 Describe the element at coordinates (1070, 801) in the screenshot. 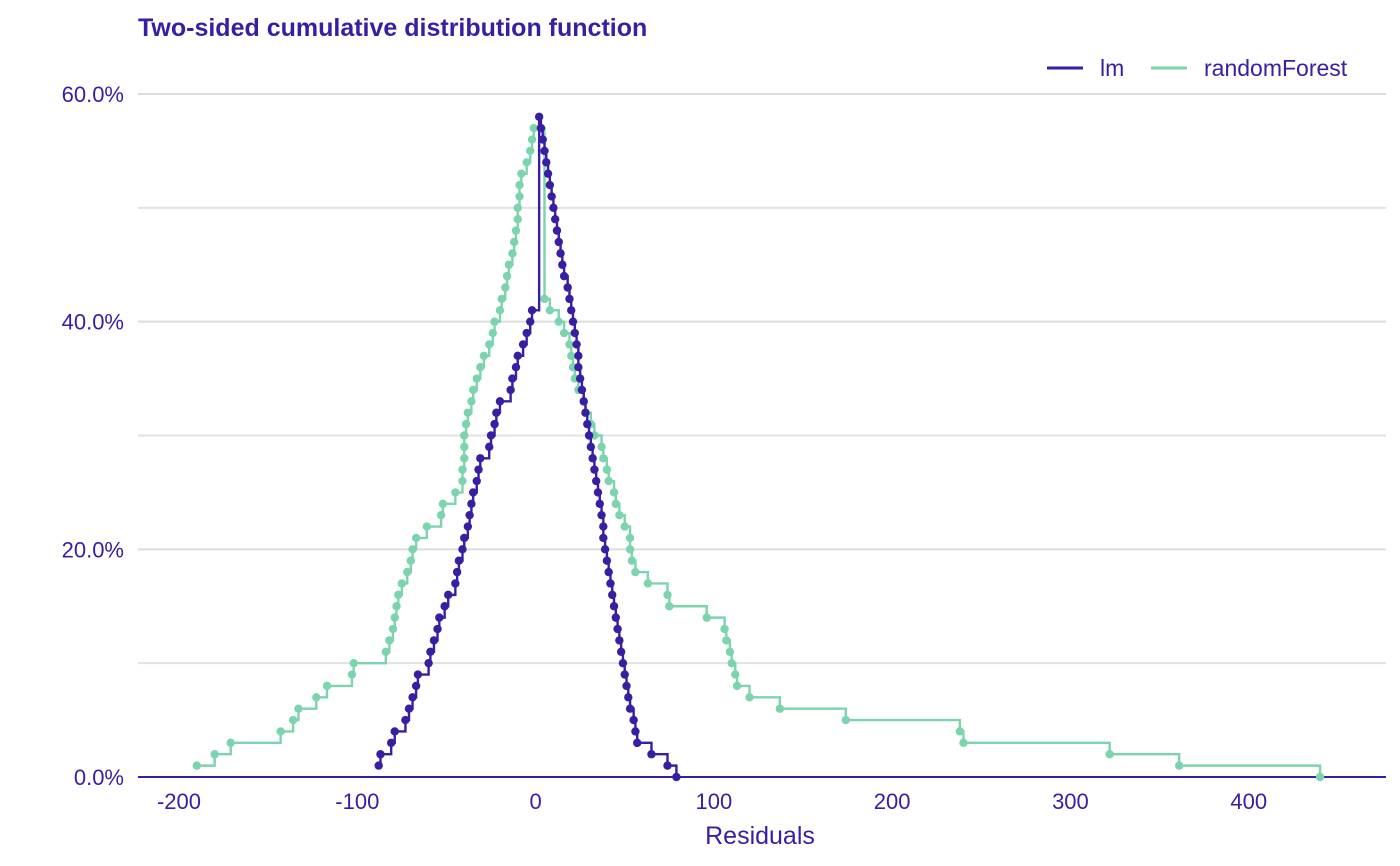

I see `x-tick-label: 300` at that location.